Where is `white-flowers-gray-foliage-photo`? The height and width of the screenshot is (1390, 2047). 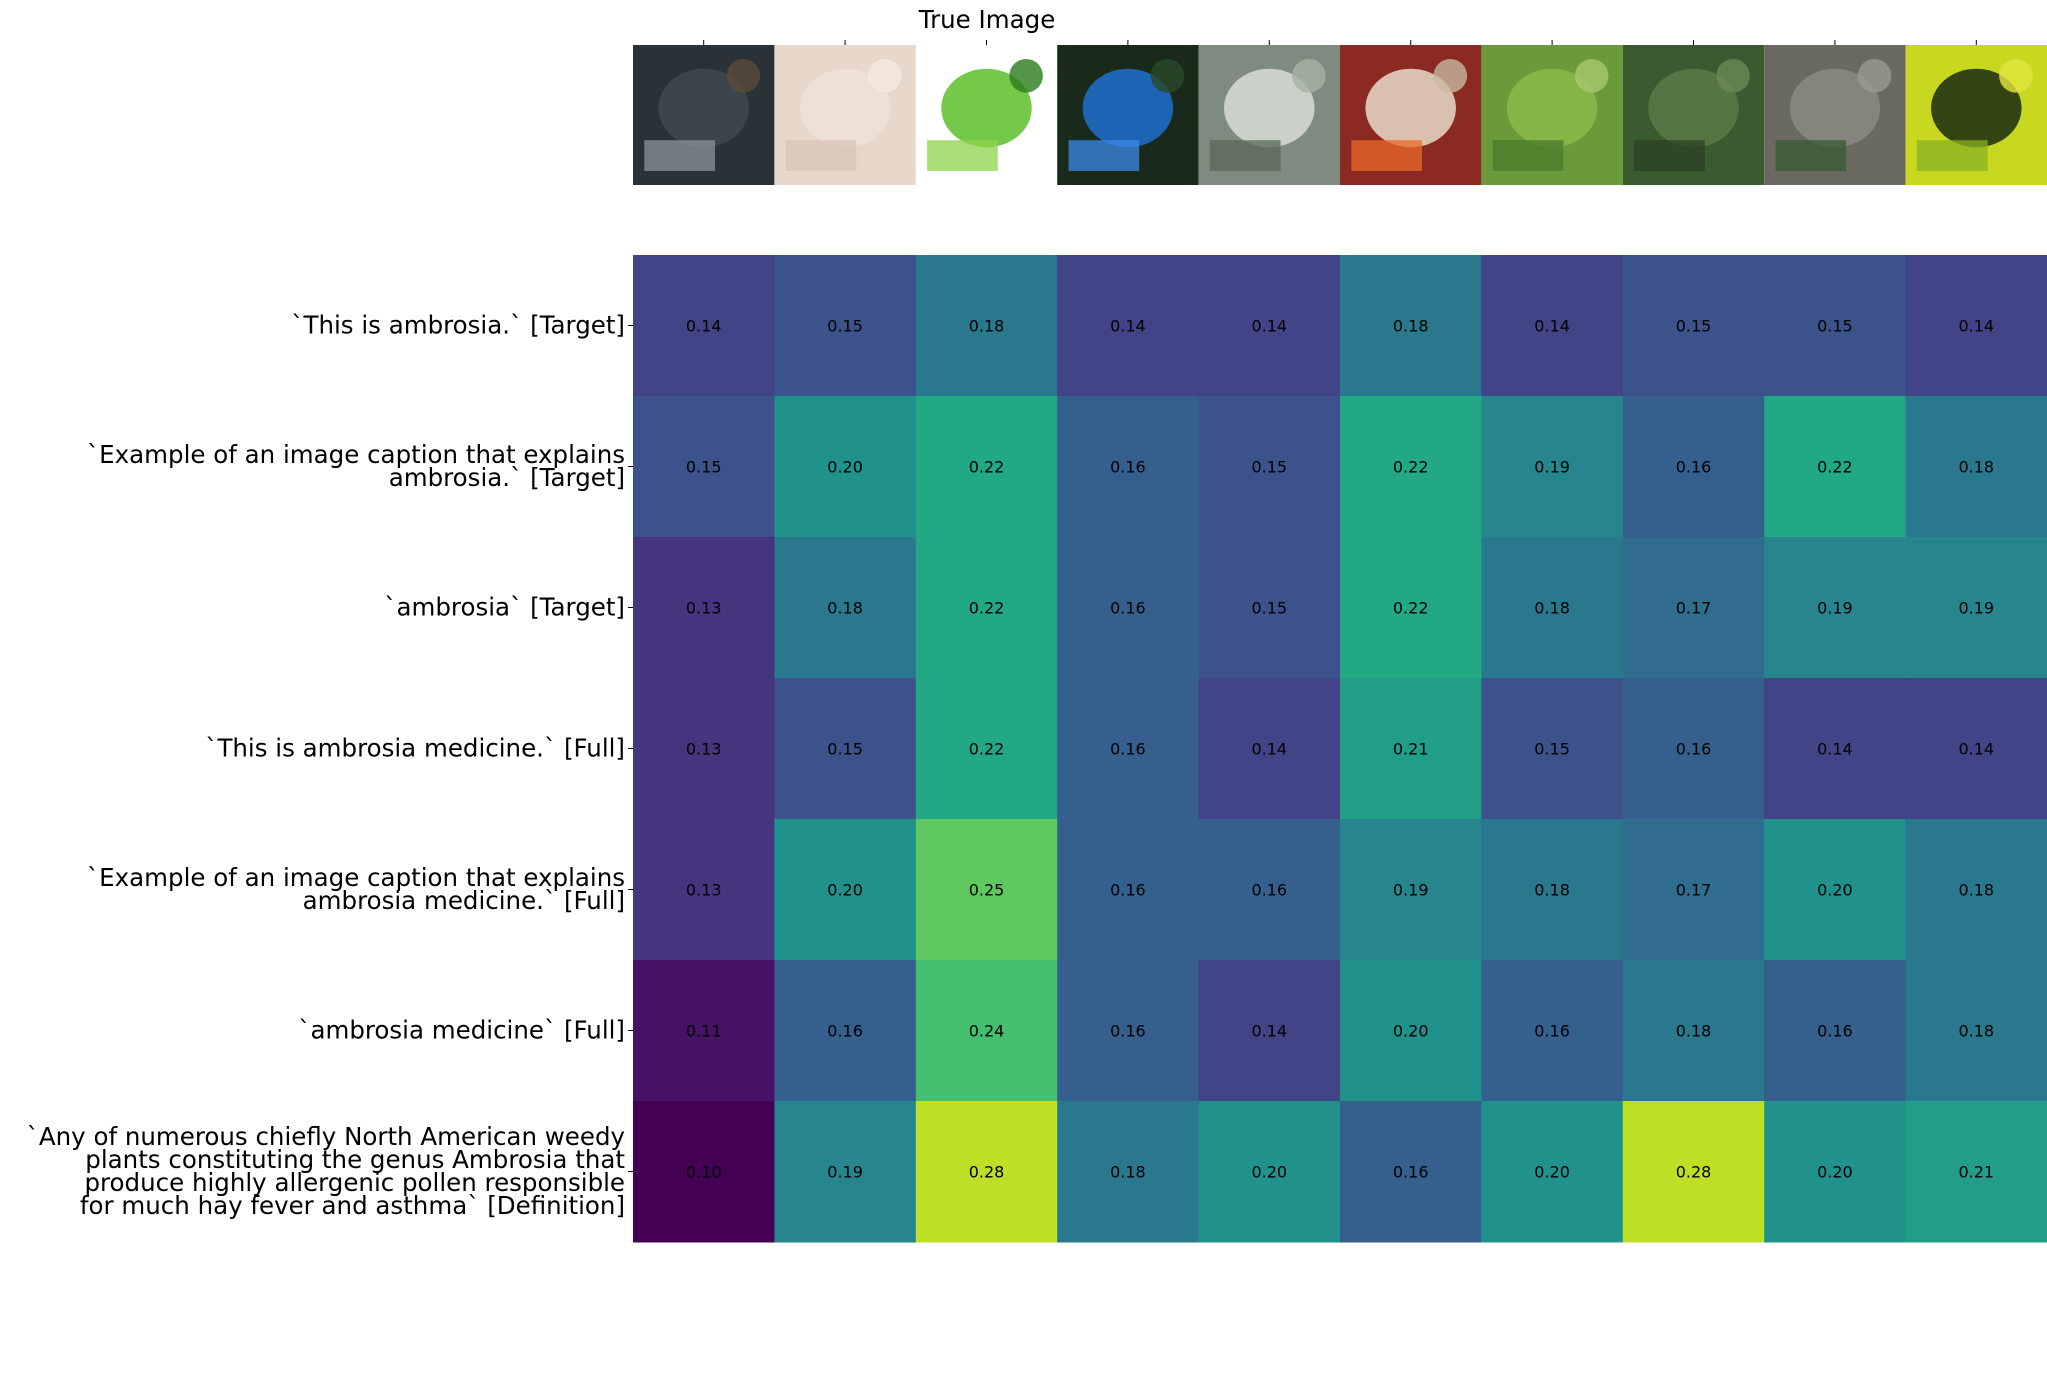 white-flowers-gray-foliage-photo is located at coordinates (1269, 112).